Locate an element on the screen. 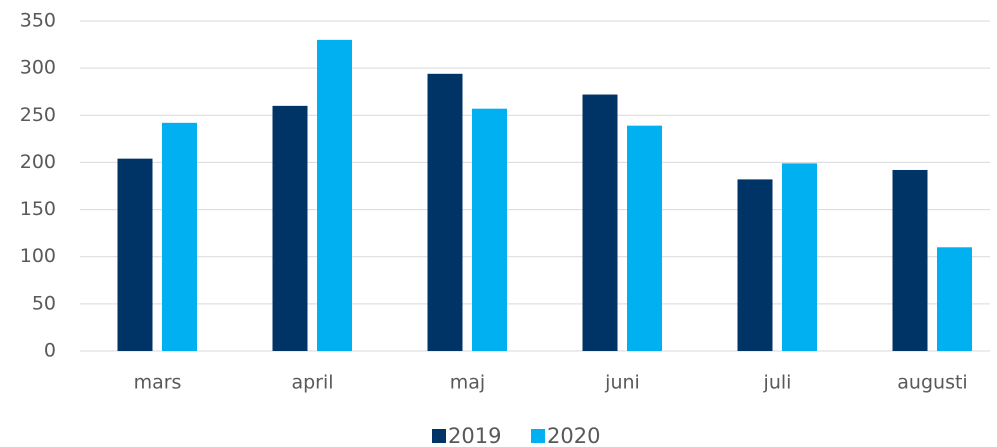  y-tick-label: 250 is located at coordinates (38, 115).